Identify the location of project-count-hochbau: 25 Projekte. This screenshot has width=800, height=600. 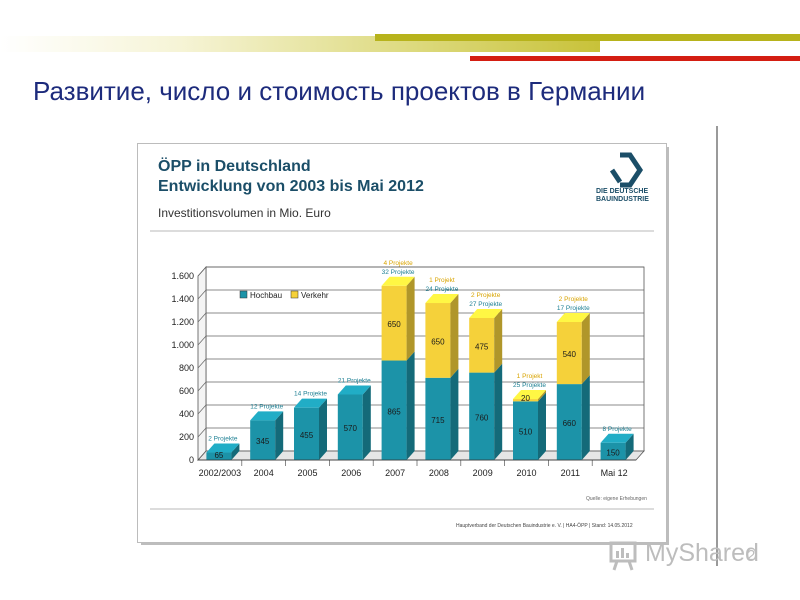
(529, 385).